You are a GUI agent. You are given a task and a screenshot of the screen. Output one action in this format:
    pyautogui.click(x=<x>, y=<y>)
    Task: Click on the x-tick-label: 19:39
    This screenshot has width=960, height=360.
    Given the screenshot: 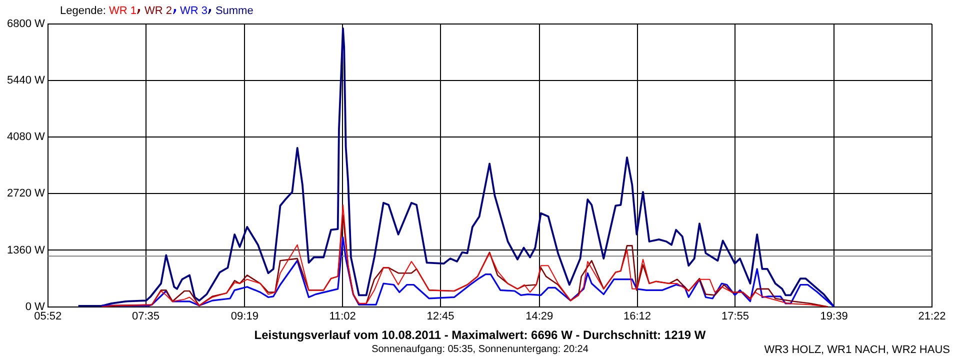 What is the action you would take?
    pyautogui.click(x=834, y=316)
    